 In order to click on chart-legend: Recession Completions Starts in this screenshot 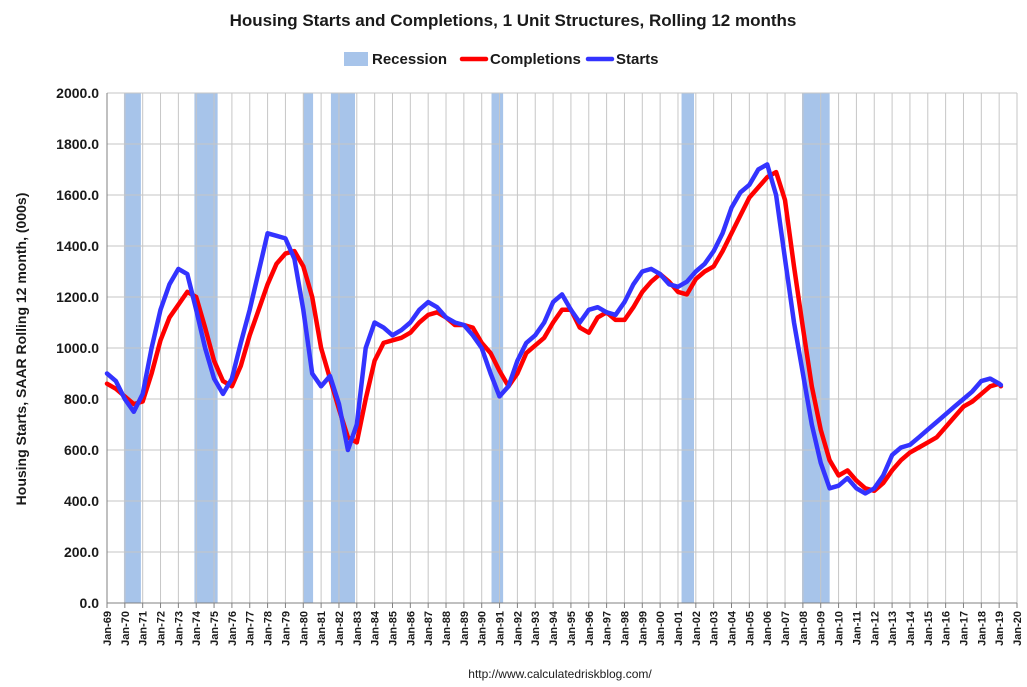, I will do `click(501, 59)`.